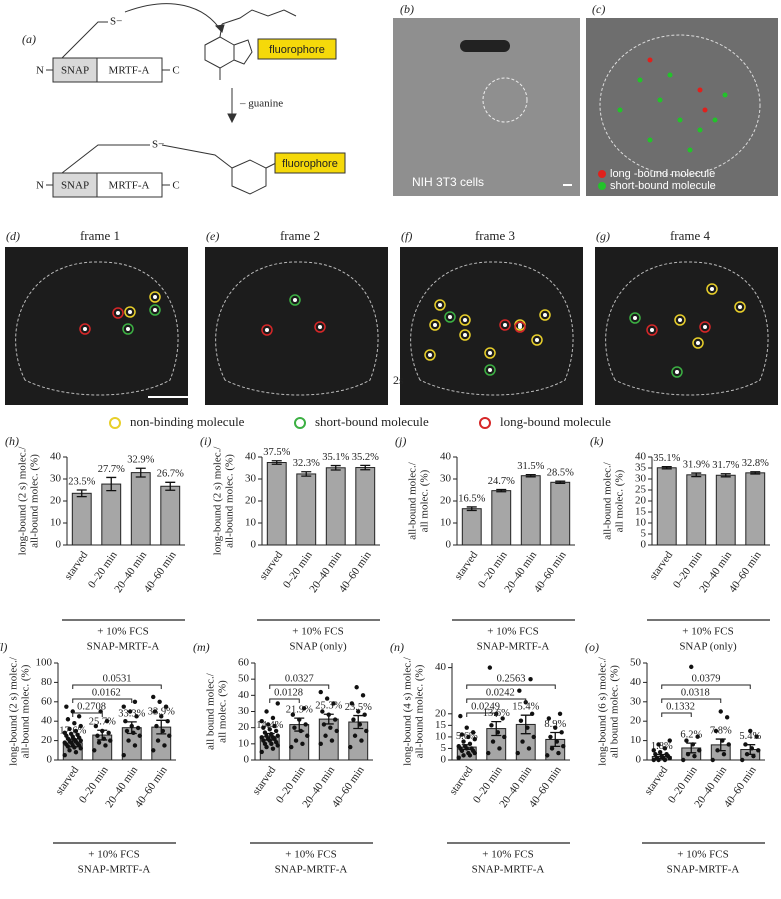  Describe the element at coordinates (495, 235) in the screenshot. I see `frame-title: frame 3` at that location.